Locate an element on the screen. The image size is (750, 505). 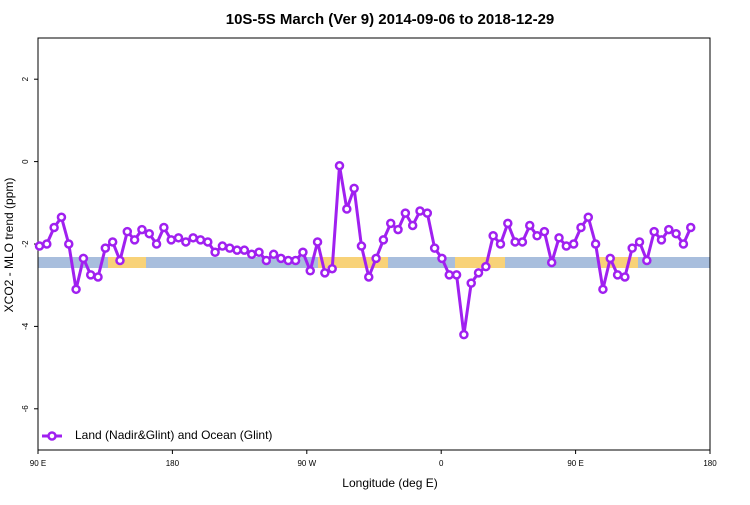
y-axis-label: XCO2 - MLO trend (ppm) is located at coordinates (9, 245).